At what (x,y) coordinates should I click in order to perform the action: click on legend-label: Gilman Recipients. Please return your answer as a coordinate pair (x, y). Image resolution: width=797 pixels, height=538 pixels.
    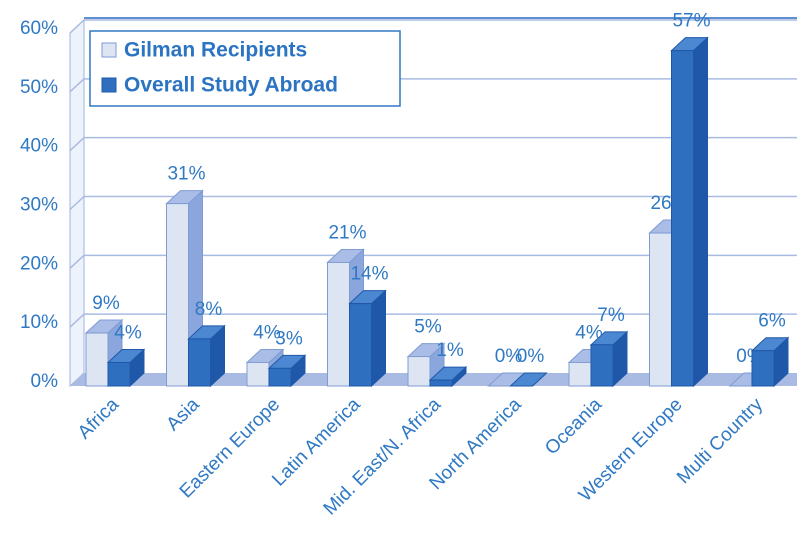
    Looking at the image, I should click on (215, 50).